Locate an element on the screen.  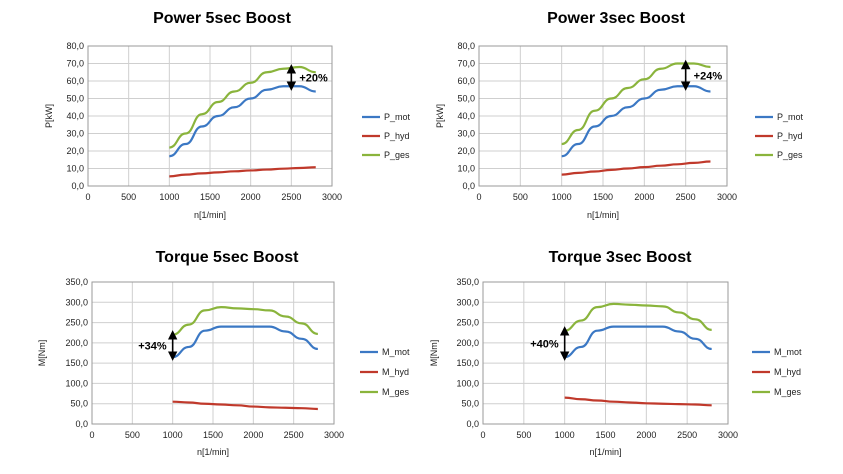
annotation-label: +34% is located at coordinates (152, 346).